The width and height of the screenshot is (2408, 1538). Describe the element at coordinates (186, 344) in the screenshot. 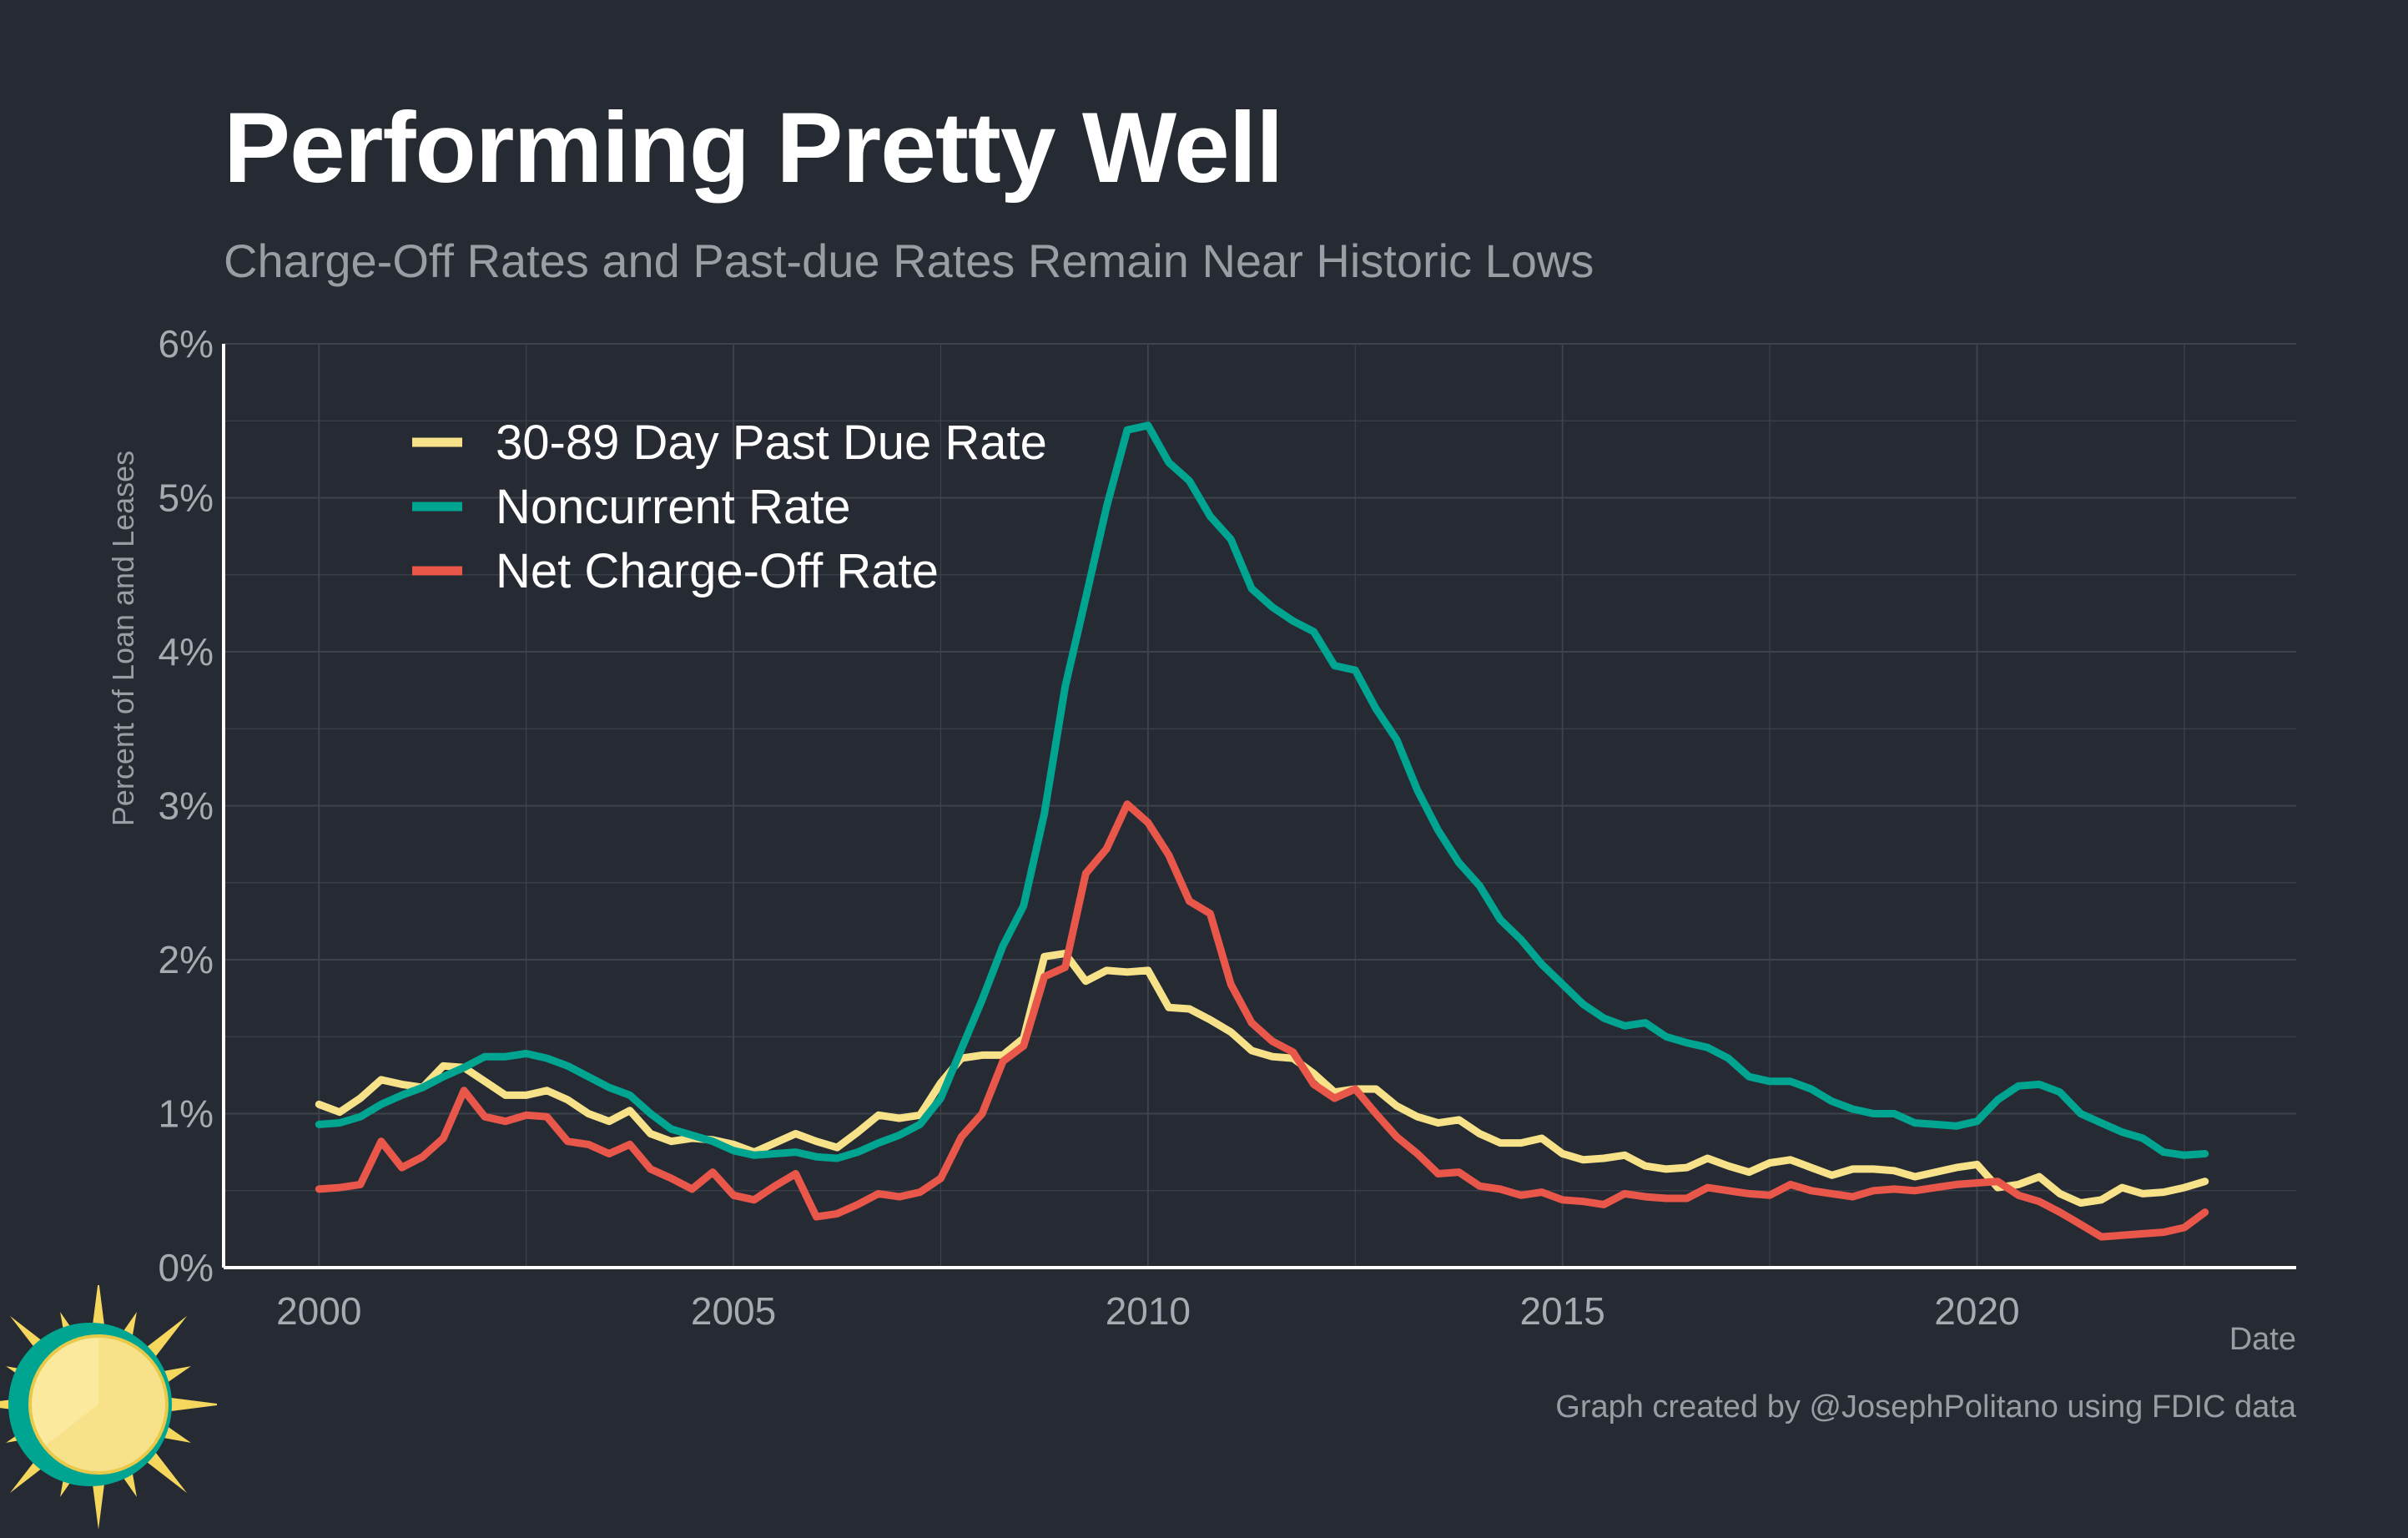

I see `y-tick-label: 6%` at that location.